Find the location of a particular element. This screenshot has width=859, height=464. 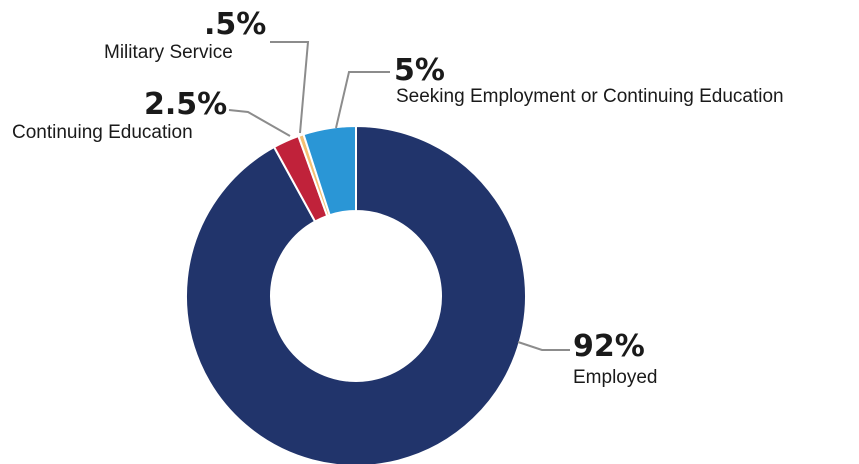

slice-value-label-continuing-education: 2.5% is located at coordinates (185, 104).